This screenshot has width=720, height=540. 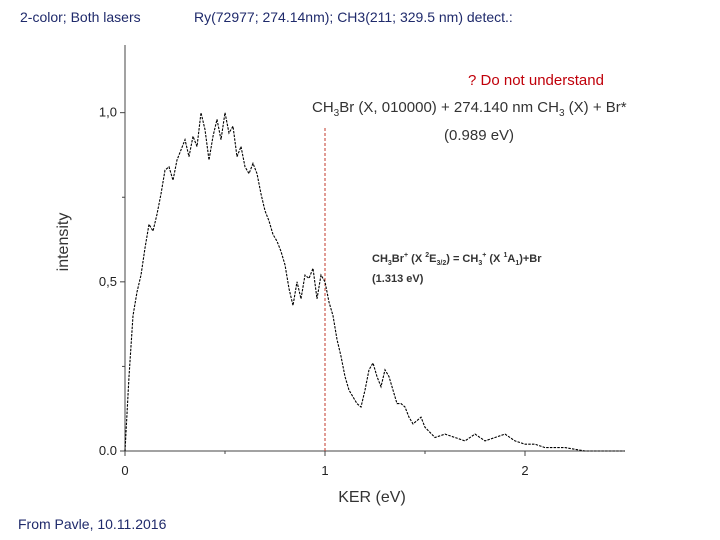 I want to click on y-tick-label: 1,0, so click(x=108, y=112).